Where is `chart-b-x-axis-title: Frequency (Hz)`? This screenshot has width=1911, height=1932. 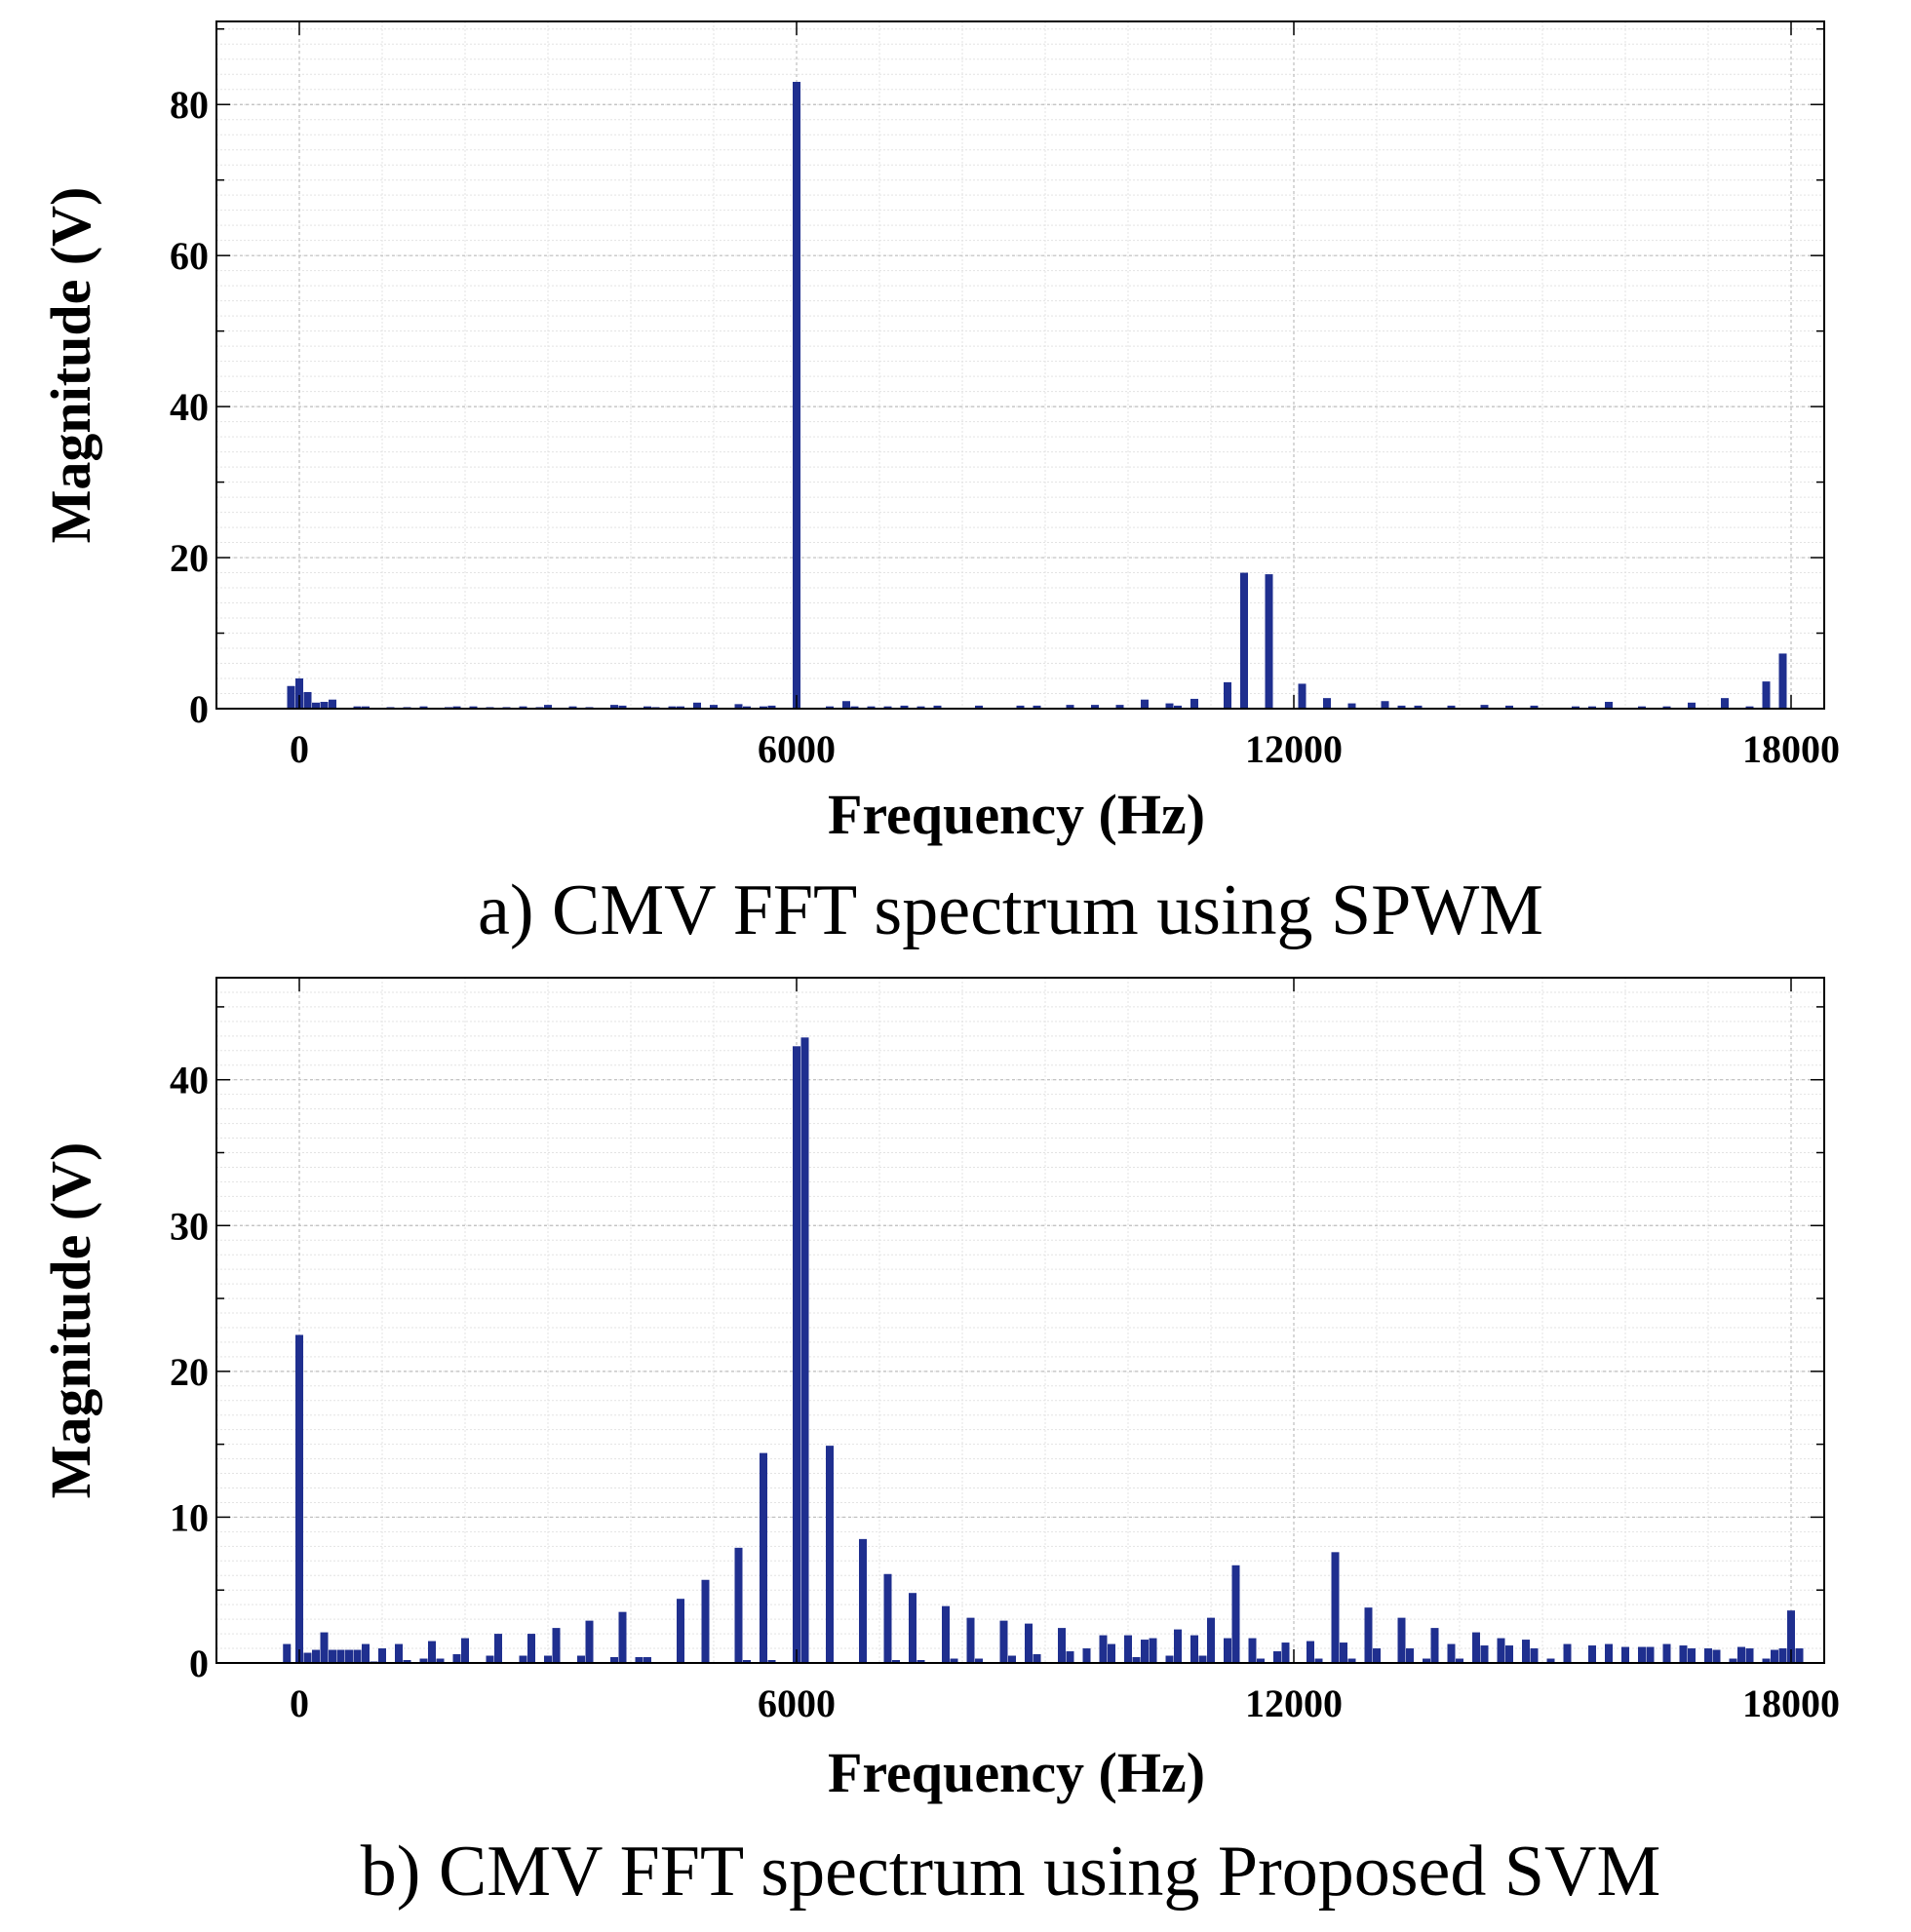 chart-b-x-axis-title: Frequency (Hz) is located at coordinates (1016, 1772).